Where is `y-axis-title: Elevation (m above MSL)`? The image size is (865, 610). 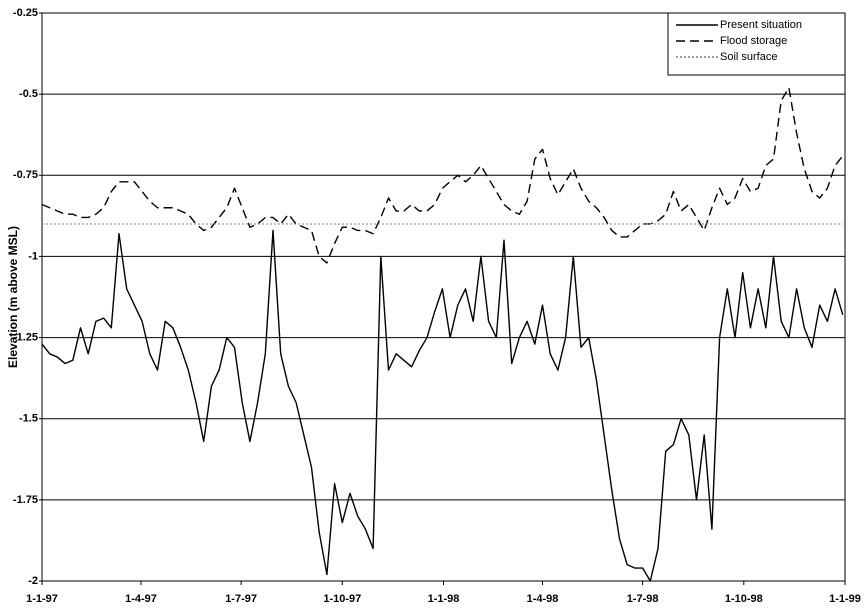
y-axis-title: Elevation (m above MSL) is located at coordinates (13, 297).